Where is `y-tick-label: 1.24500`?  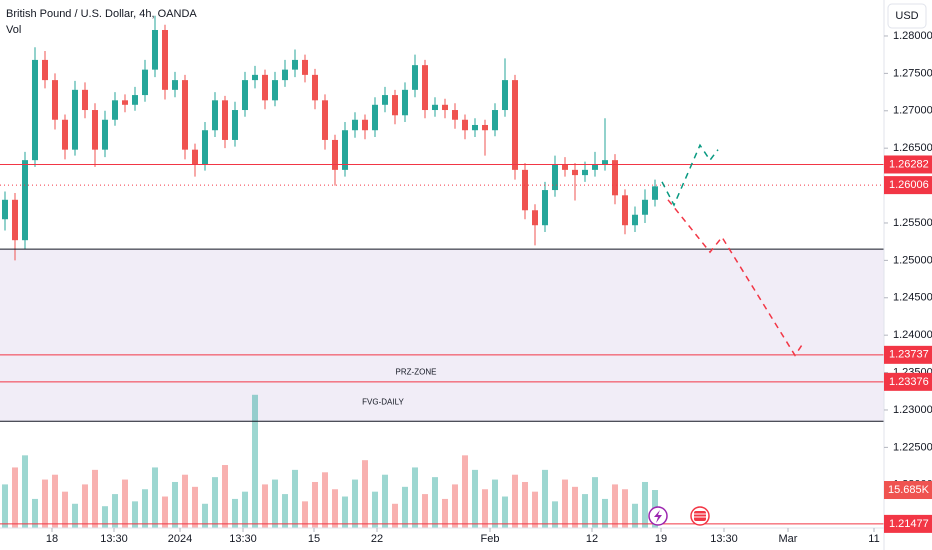 y-tick-label: 1.24500 is located at coordinates (912, 298).